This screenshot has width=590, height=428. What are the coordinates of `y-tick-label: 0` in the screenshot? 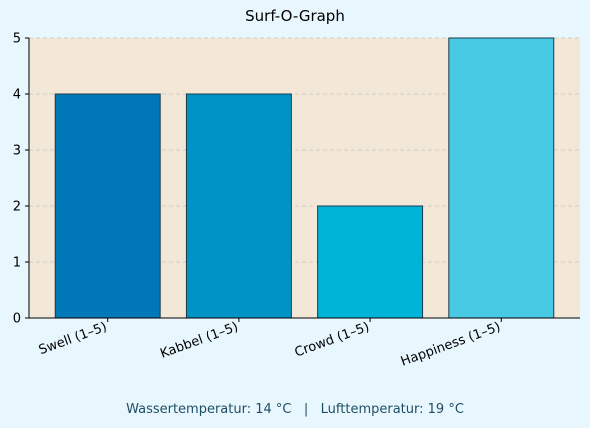 It's located at (17, 319).